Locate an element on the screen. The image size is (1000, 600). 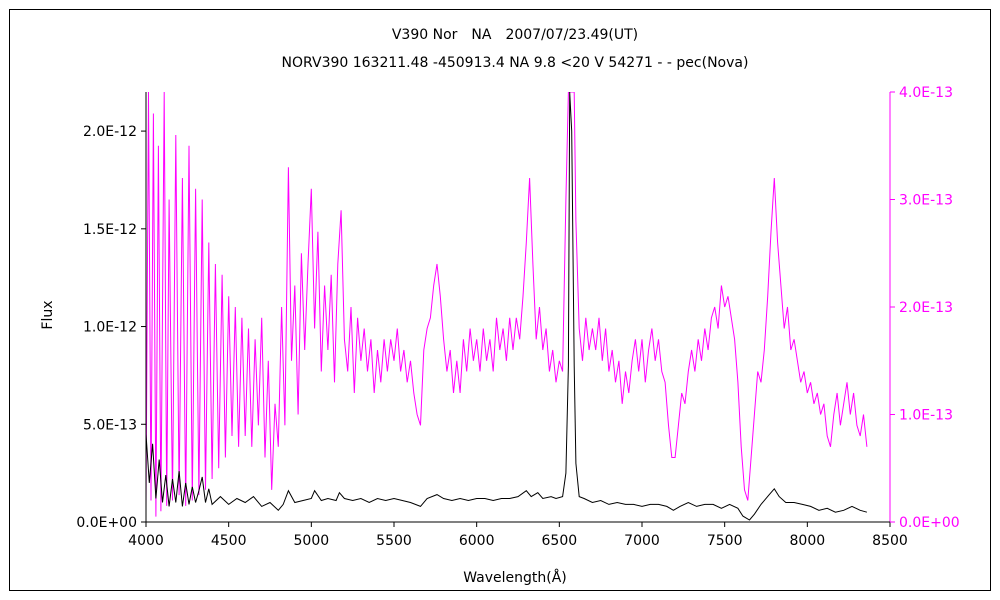
x-tick-label: 6000 is located at coordinates (477, 541).